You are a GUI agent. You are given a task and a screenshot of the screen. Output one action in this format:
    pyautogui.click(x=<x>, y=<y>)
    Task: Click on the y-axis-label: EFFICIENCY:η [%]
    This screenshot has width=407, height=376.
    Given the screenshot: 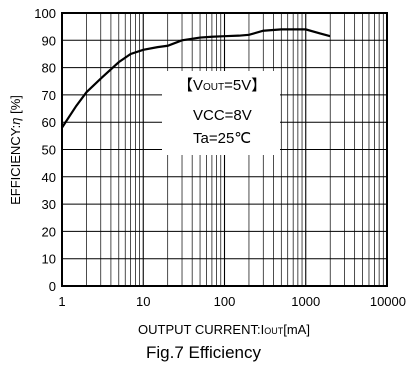 What is the action you would take?
    pyautogui.click(x=15, y=150)
    